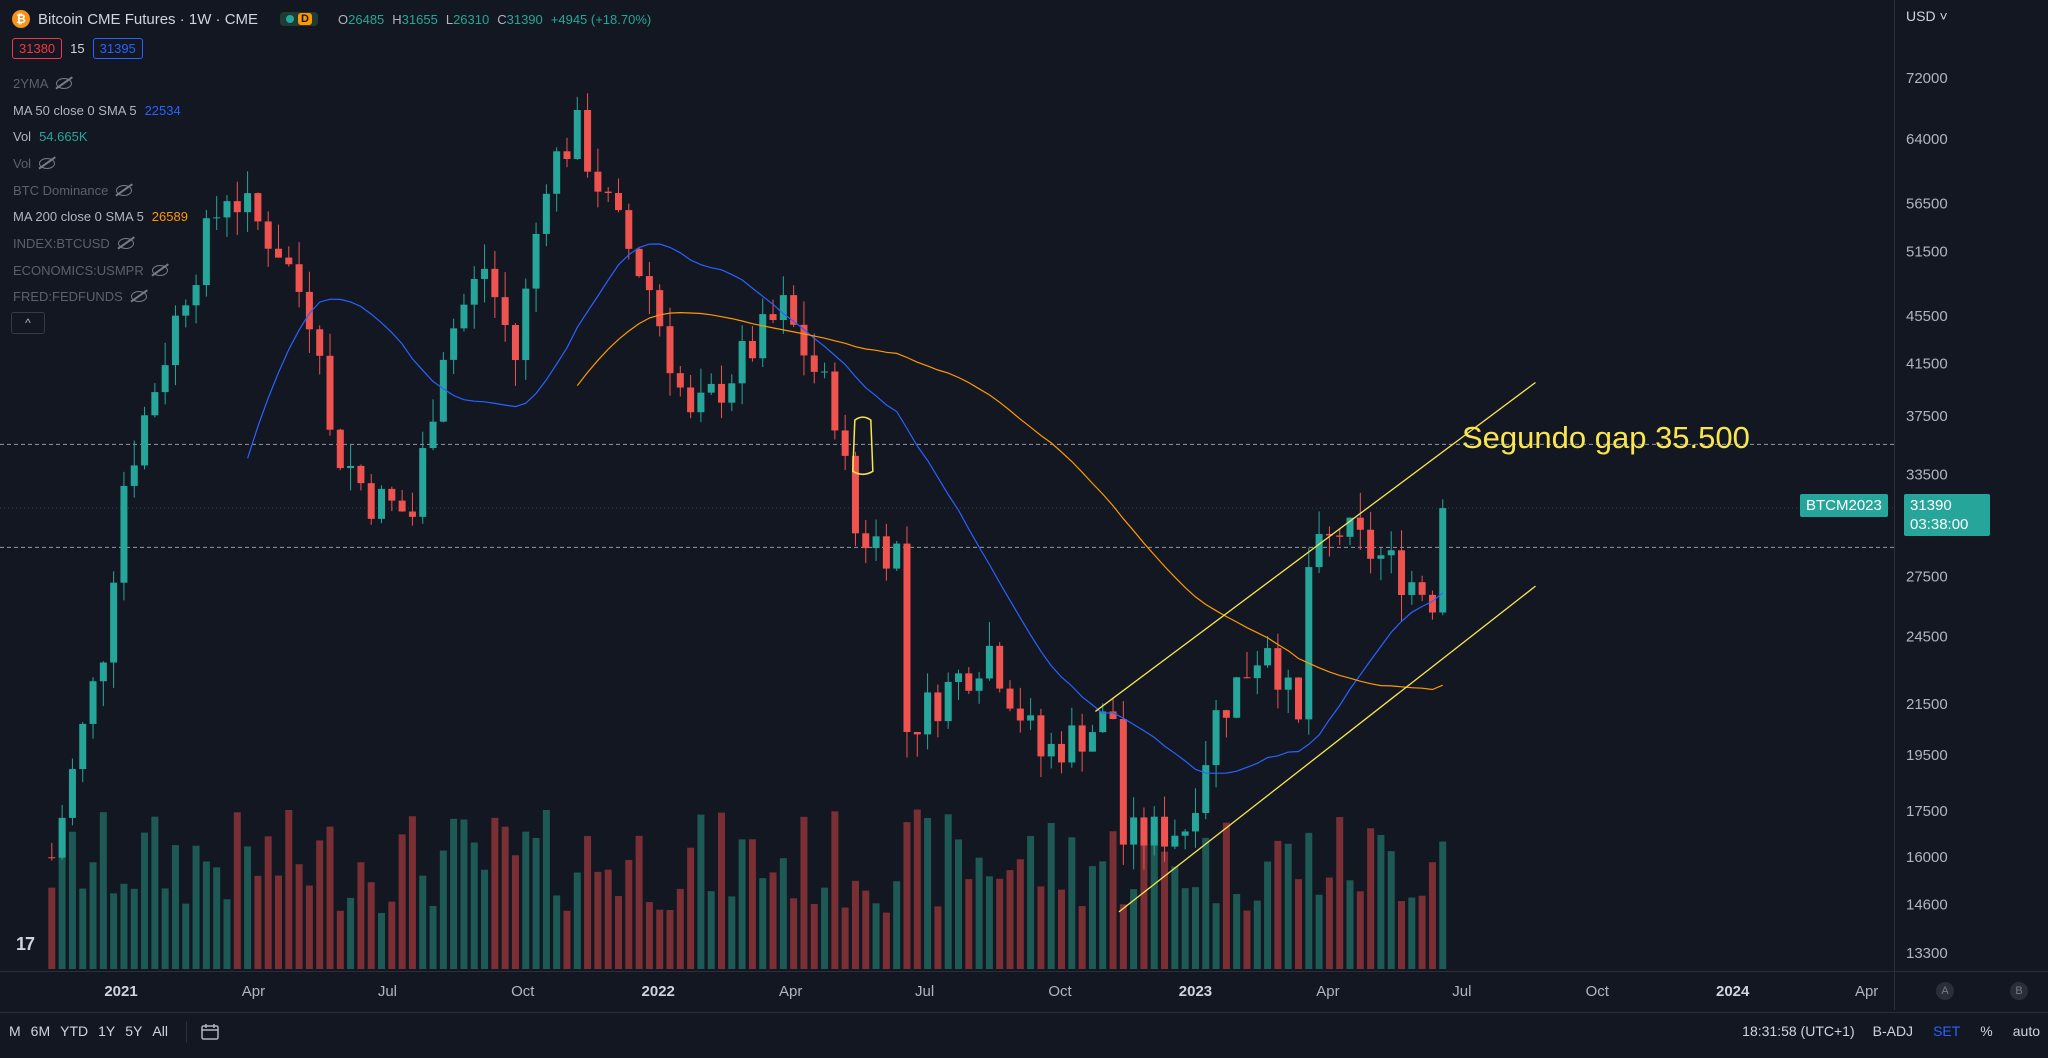 The width and height of the screenshot is (2048, 1058). Describe the element at coordinates (74, 1031) in the screenshot. I see `range-button: YTD` at that location.